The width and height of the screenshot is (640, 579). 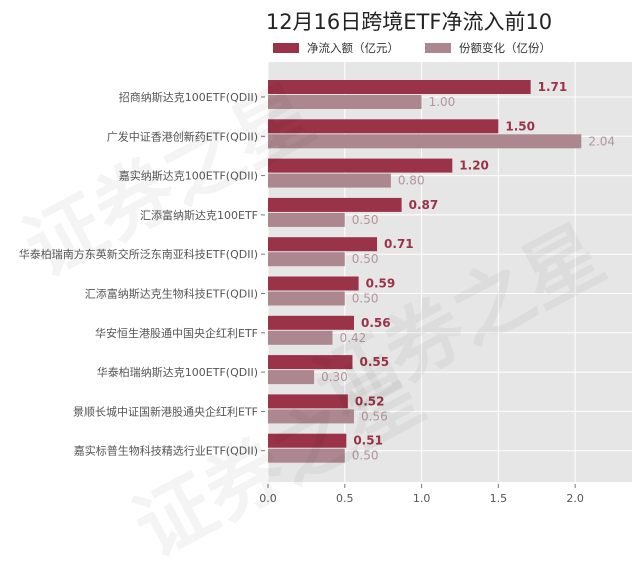 What do you see at coordinates (520, 126) in the screenshot?
I see `data-label: 1.50` at bounding box center [520, 126].